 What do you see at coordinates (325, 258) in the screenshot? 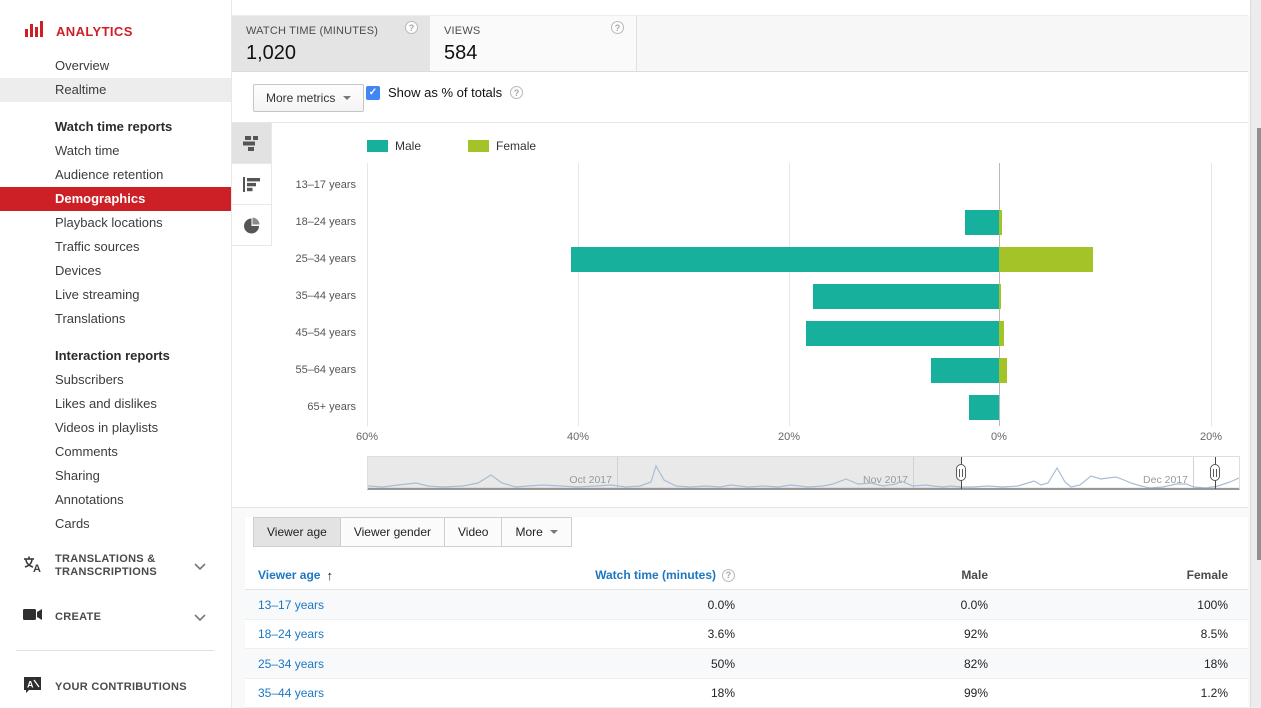
I see `category-label: 25–34 years` at bounding box center [325, 258].